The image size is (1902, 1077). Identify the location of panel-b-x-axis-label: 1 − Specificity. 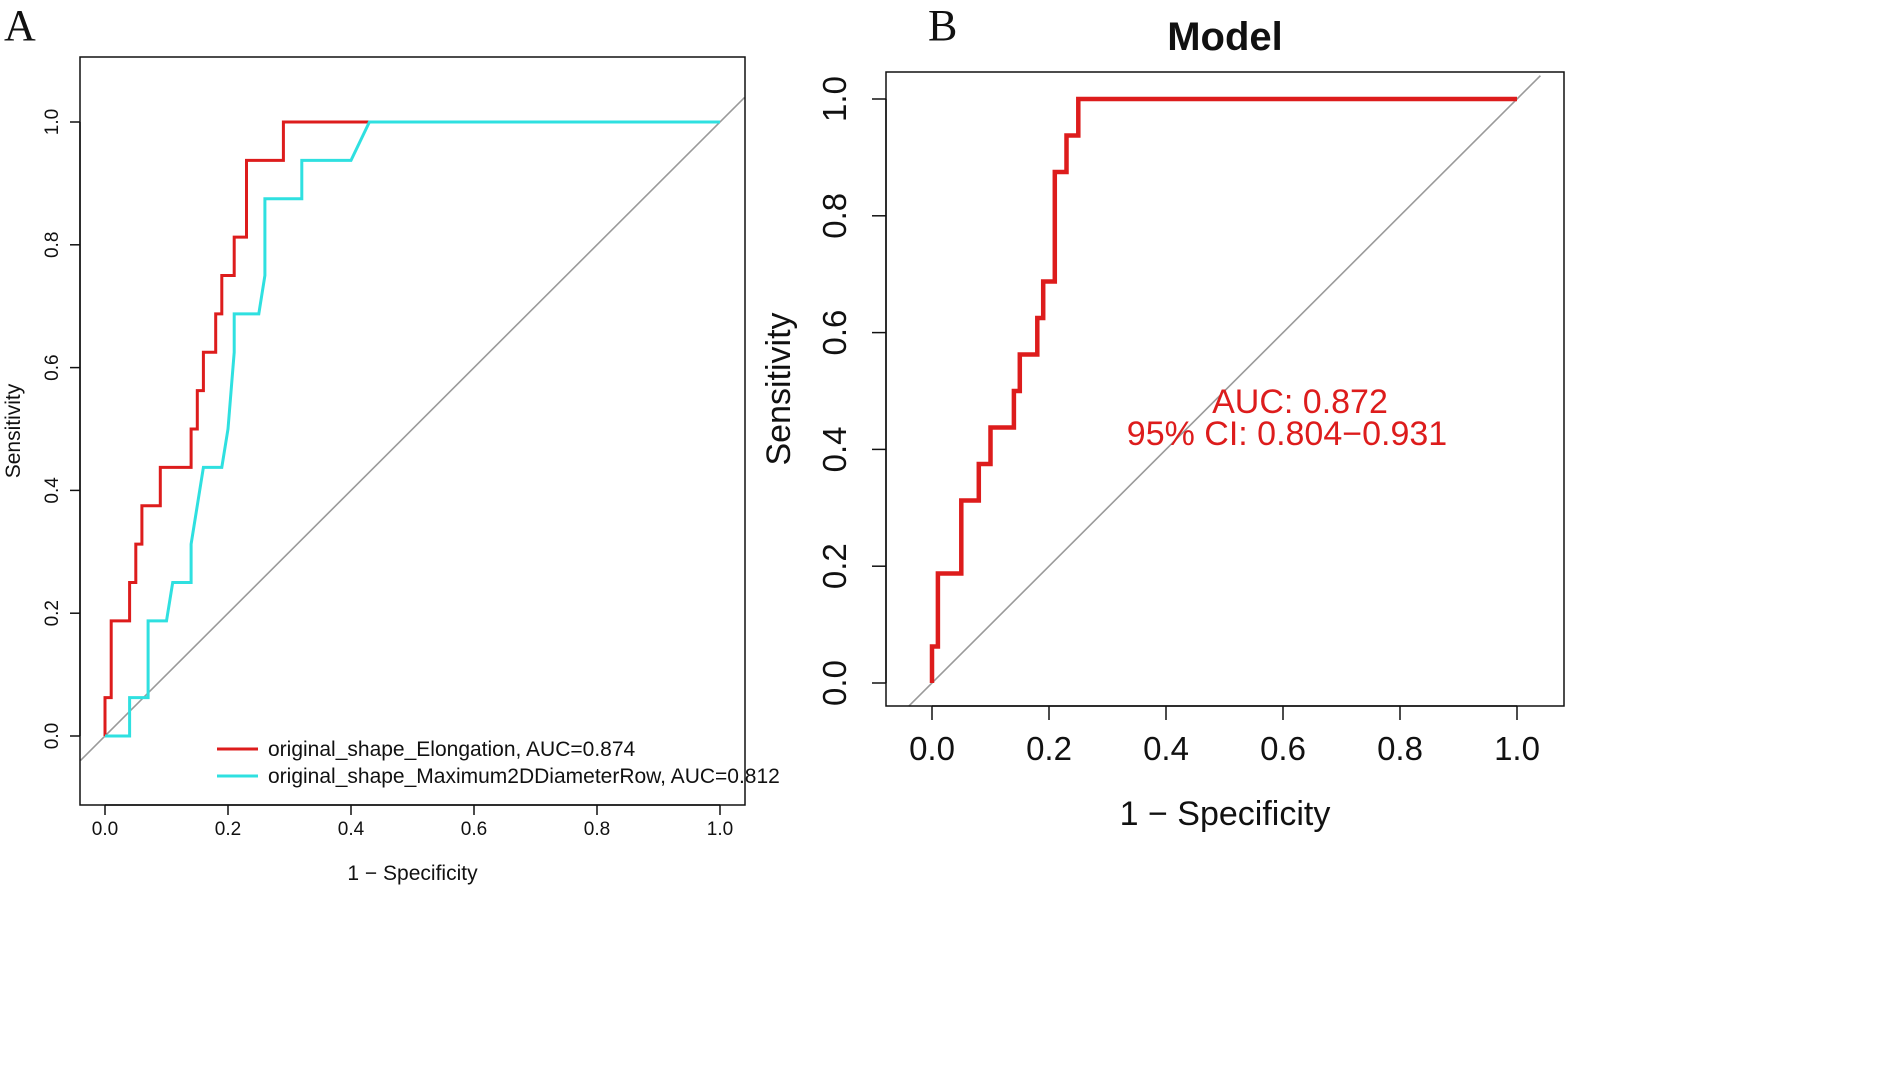
(1225, 814).